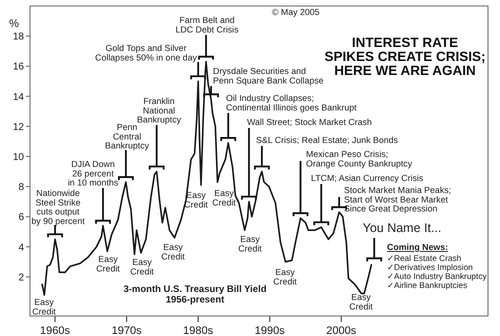  What do you see at coordinates (327, 140) in the screenshot?
I see `annotation: S&L Crisis; Real Estate; Junk Bonds` at bounding box center [327, 140].